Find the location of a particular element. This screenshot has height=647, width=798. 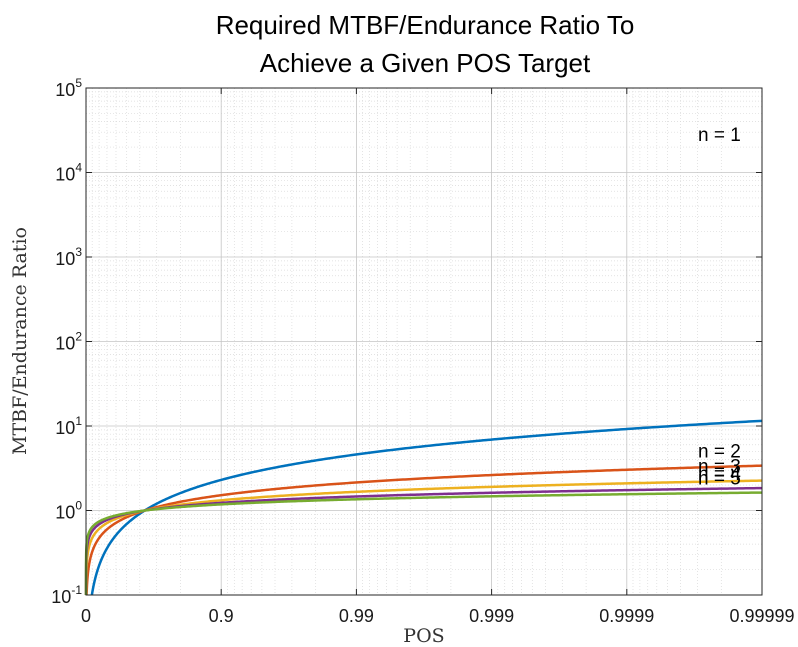

series-line-n5 is located at coordinates (423, 543).